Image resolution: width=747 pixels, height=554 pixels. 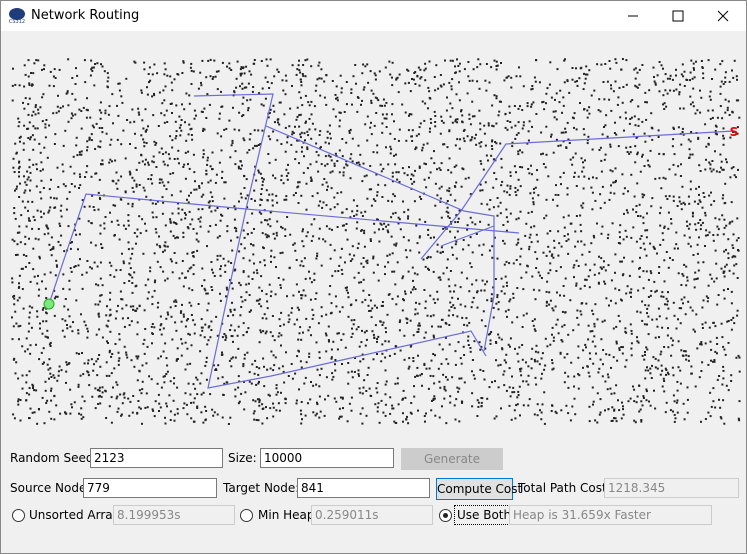 I want to click on seed-input: 2123, so click(x=156, y=458).